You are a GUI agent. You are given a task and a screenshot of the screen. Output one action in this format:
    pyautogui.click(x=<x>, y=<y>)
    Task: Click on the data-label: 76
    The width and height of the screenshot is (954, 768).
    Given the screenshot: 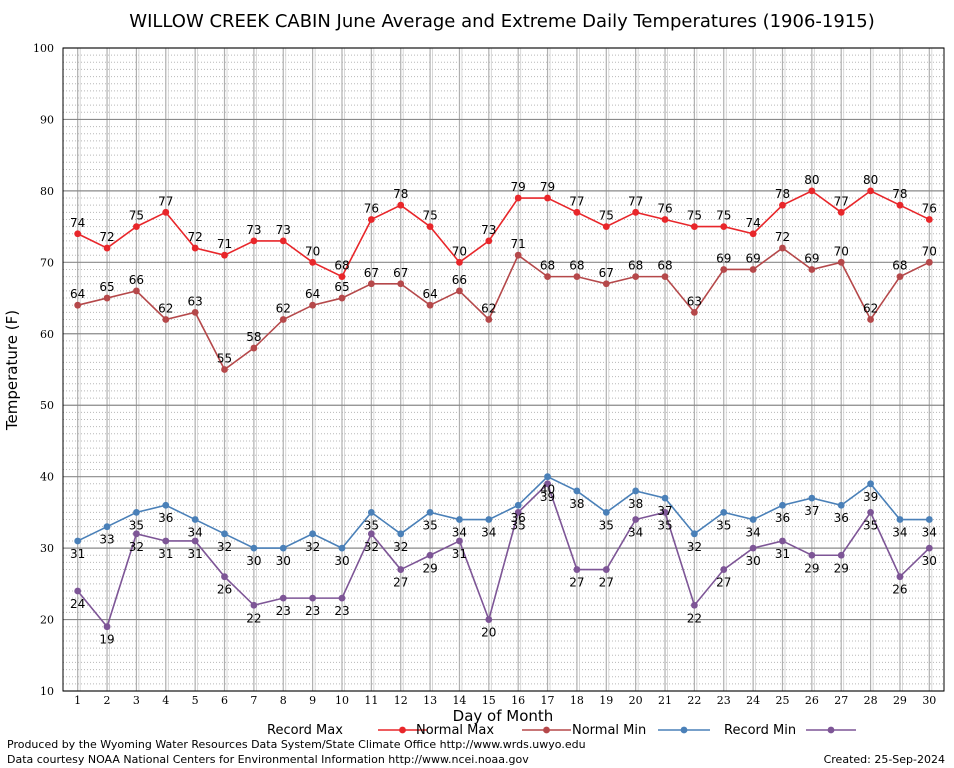 What is the action you would take?
    pyautogui.click(x=371, y=208)
    